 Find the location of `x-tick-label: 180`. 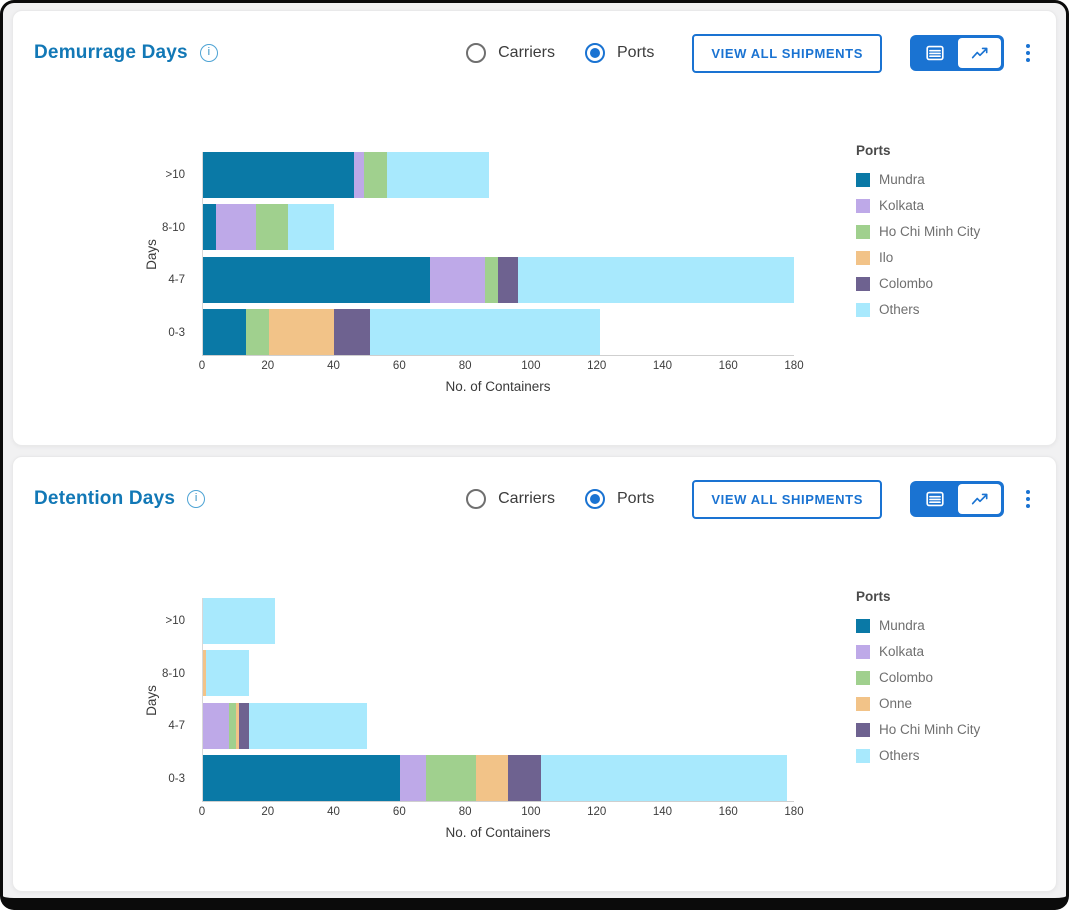

x-tick-label: 180 is located at coordinates (794, 366).